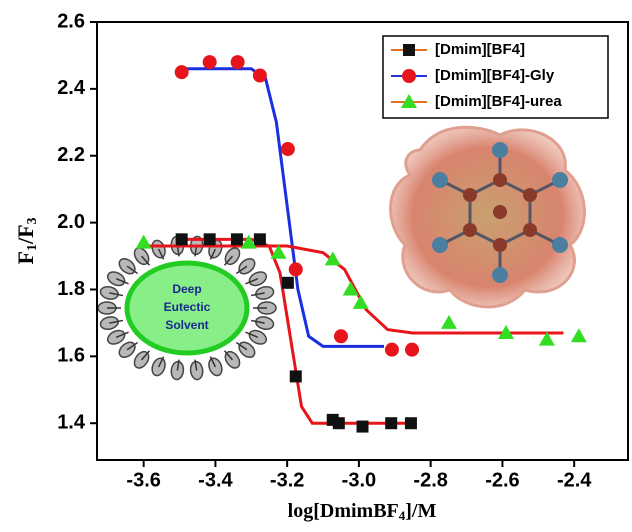  Describe the element at coordinates (71, 21) in the screenshot. I see `y-tick-label: 2.6` at that location.